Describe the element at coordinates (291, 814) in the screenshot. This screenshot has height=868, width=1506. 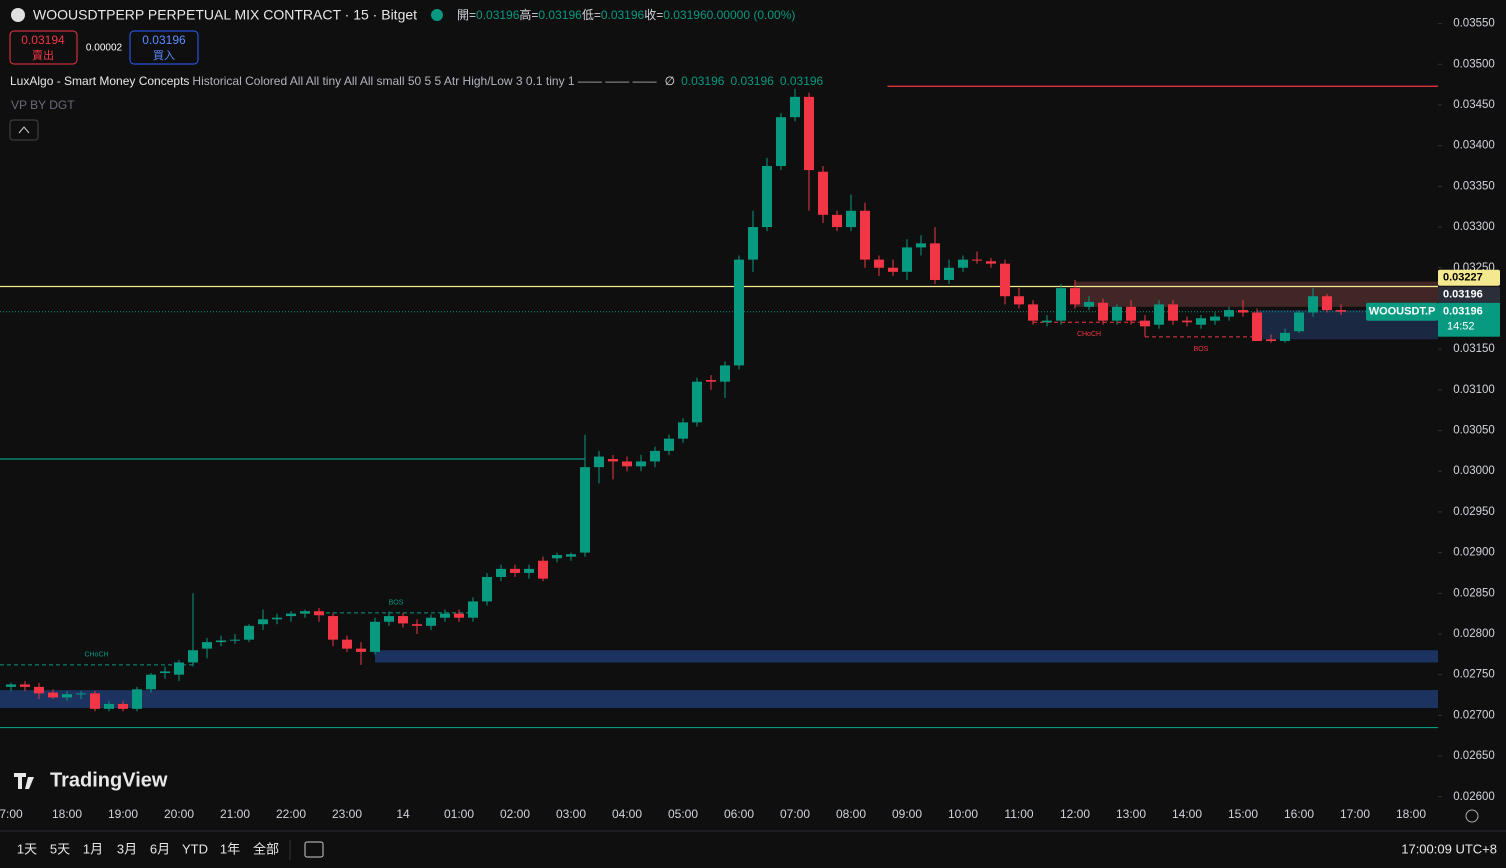
I see `x-tick-label: 22:00` at that location.